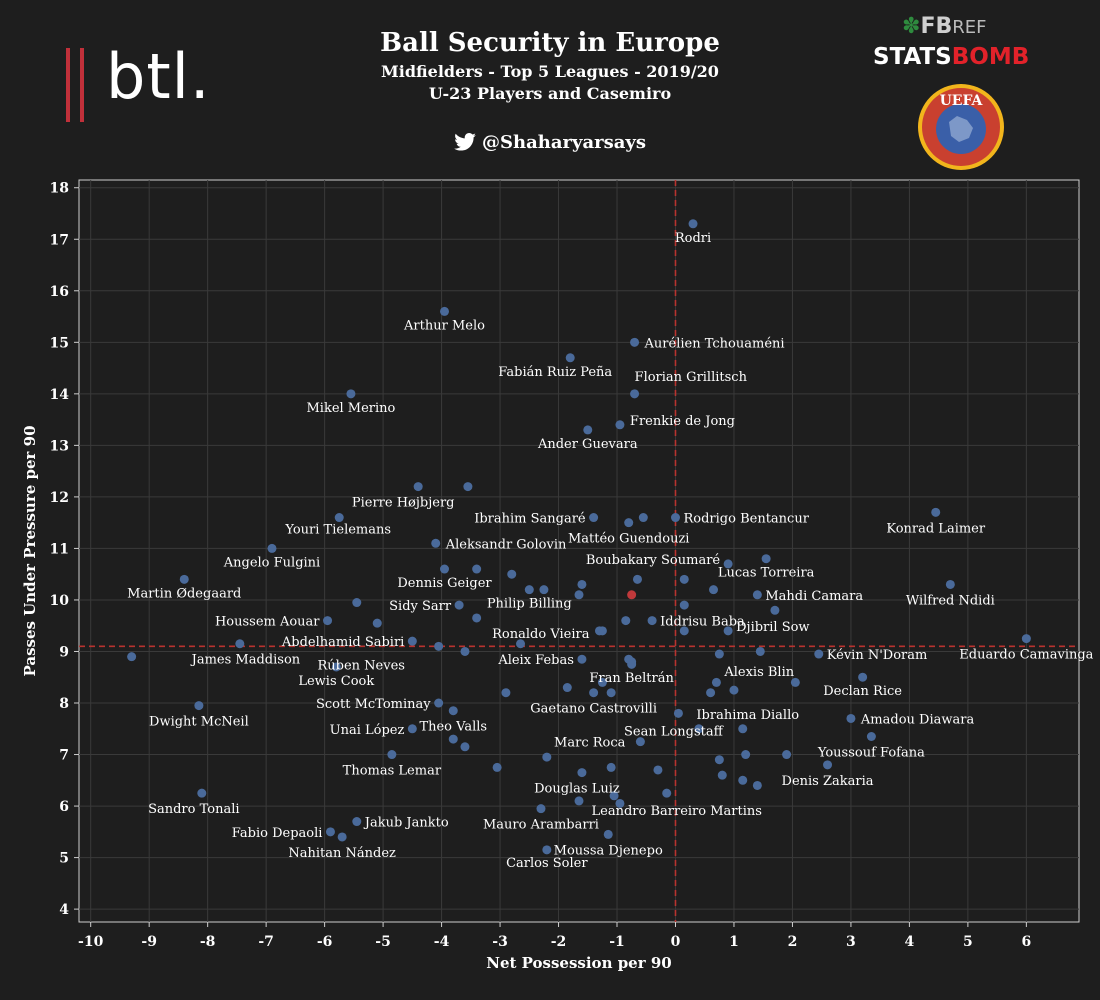 This screenshot has height=1000, width=1100. I want to click on point-label: Mauro Arambarri, so click(541, 825).